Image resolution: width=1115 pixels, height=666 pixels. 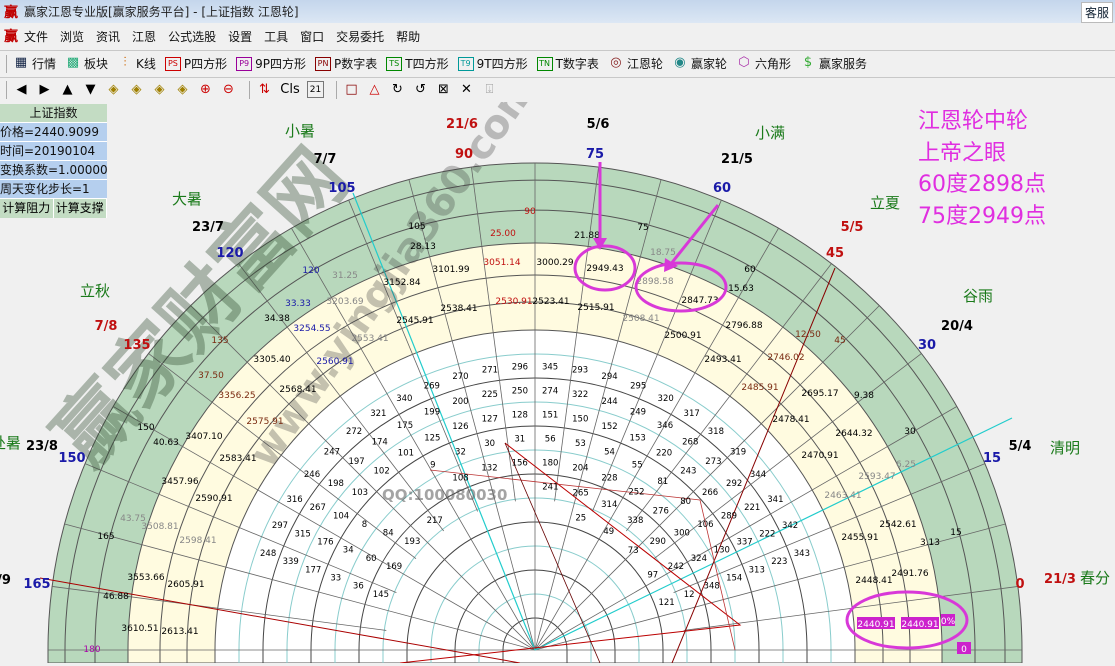 What do you see at coordinates (44, 89) in the screenshot?
I see `right-arrow-icon: ▶` at bounding box center [44, 89].